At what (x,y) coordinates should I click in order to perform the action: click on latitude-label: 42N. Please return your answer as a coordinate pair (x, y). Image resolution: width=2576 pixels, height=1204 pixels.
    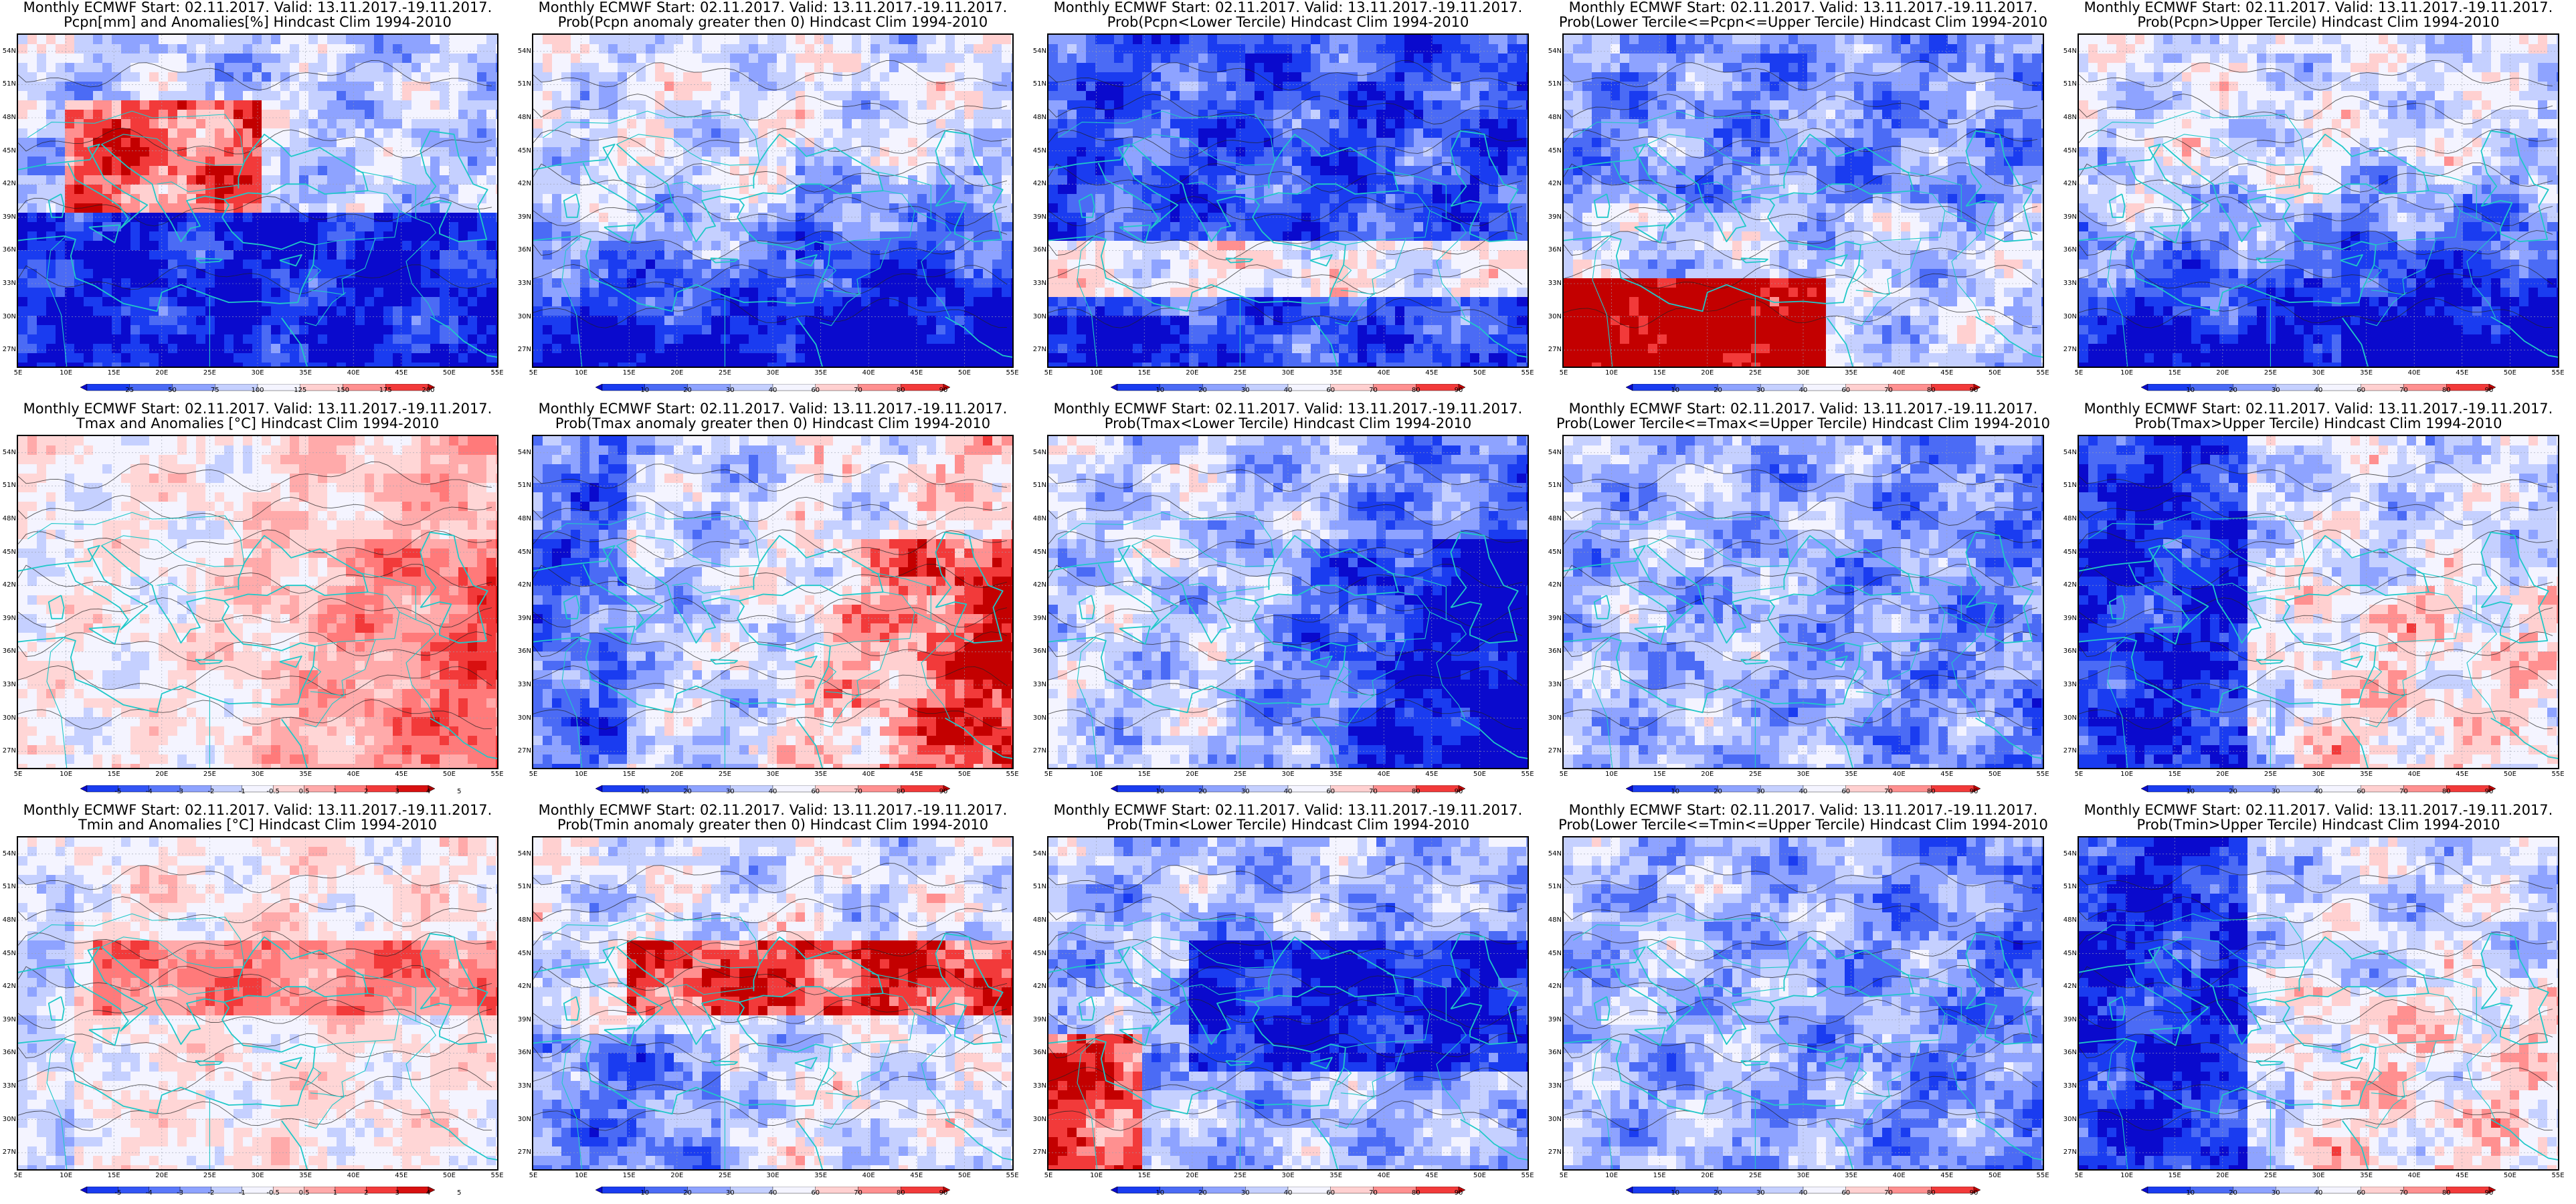
    Looking at the image, I should click on (1555, 585).